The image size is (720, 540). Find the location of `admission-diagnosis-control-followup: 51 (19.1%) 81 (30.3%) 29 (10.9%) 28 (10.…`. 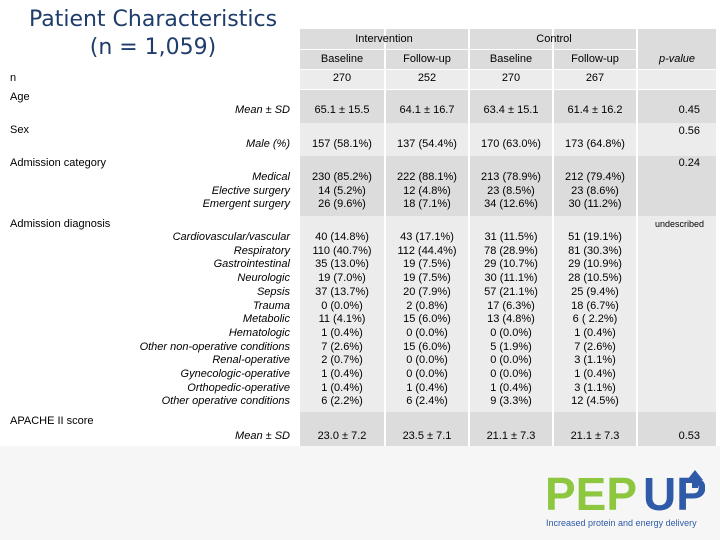

admission-diagnosis-control-followup: 51 (19.1%) 81 (30.3%) 29 (10.9%) 28 (10.… is located at coordinates (595, 319).